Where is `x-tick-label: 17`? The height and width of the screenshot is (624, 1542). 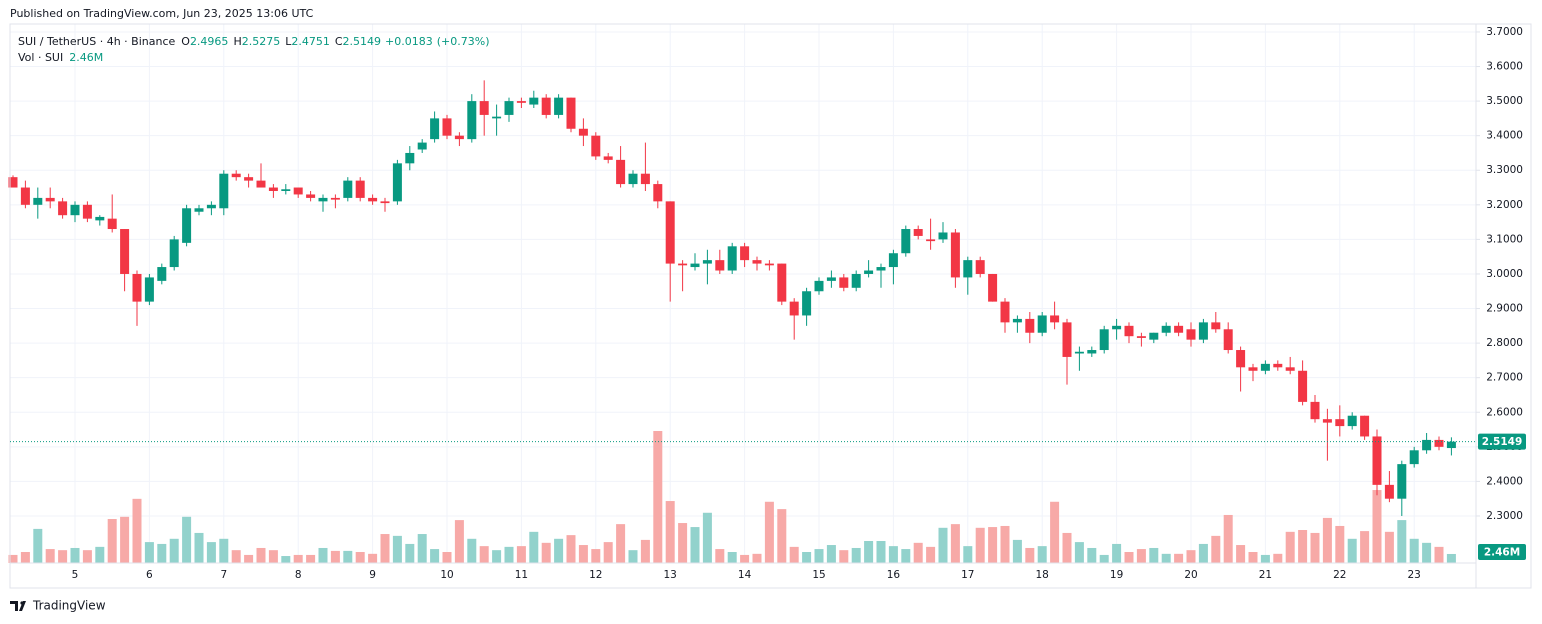 x-tick-label: 17 is located at coordinates (967, 575).